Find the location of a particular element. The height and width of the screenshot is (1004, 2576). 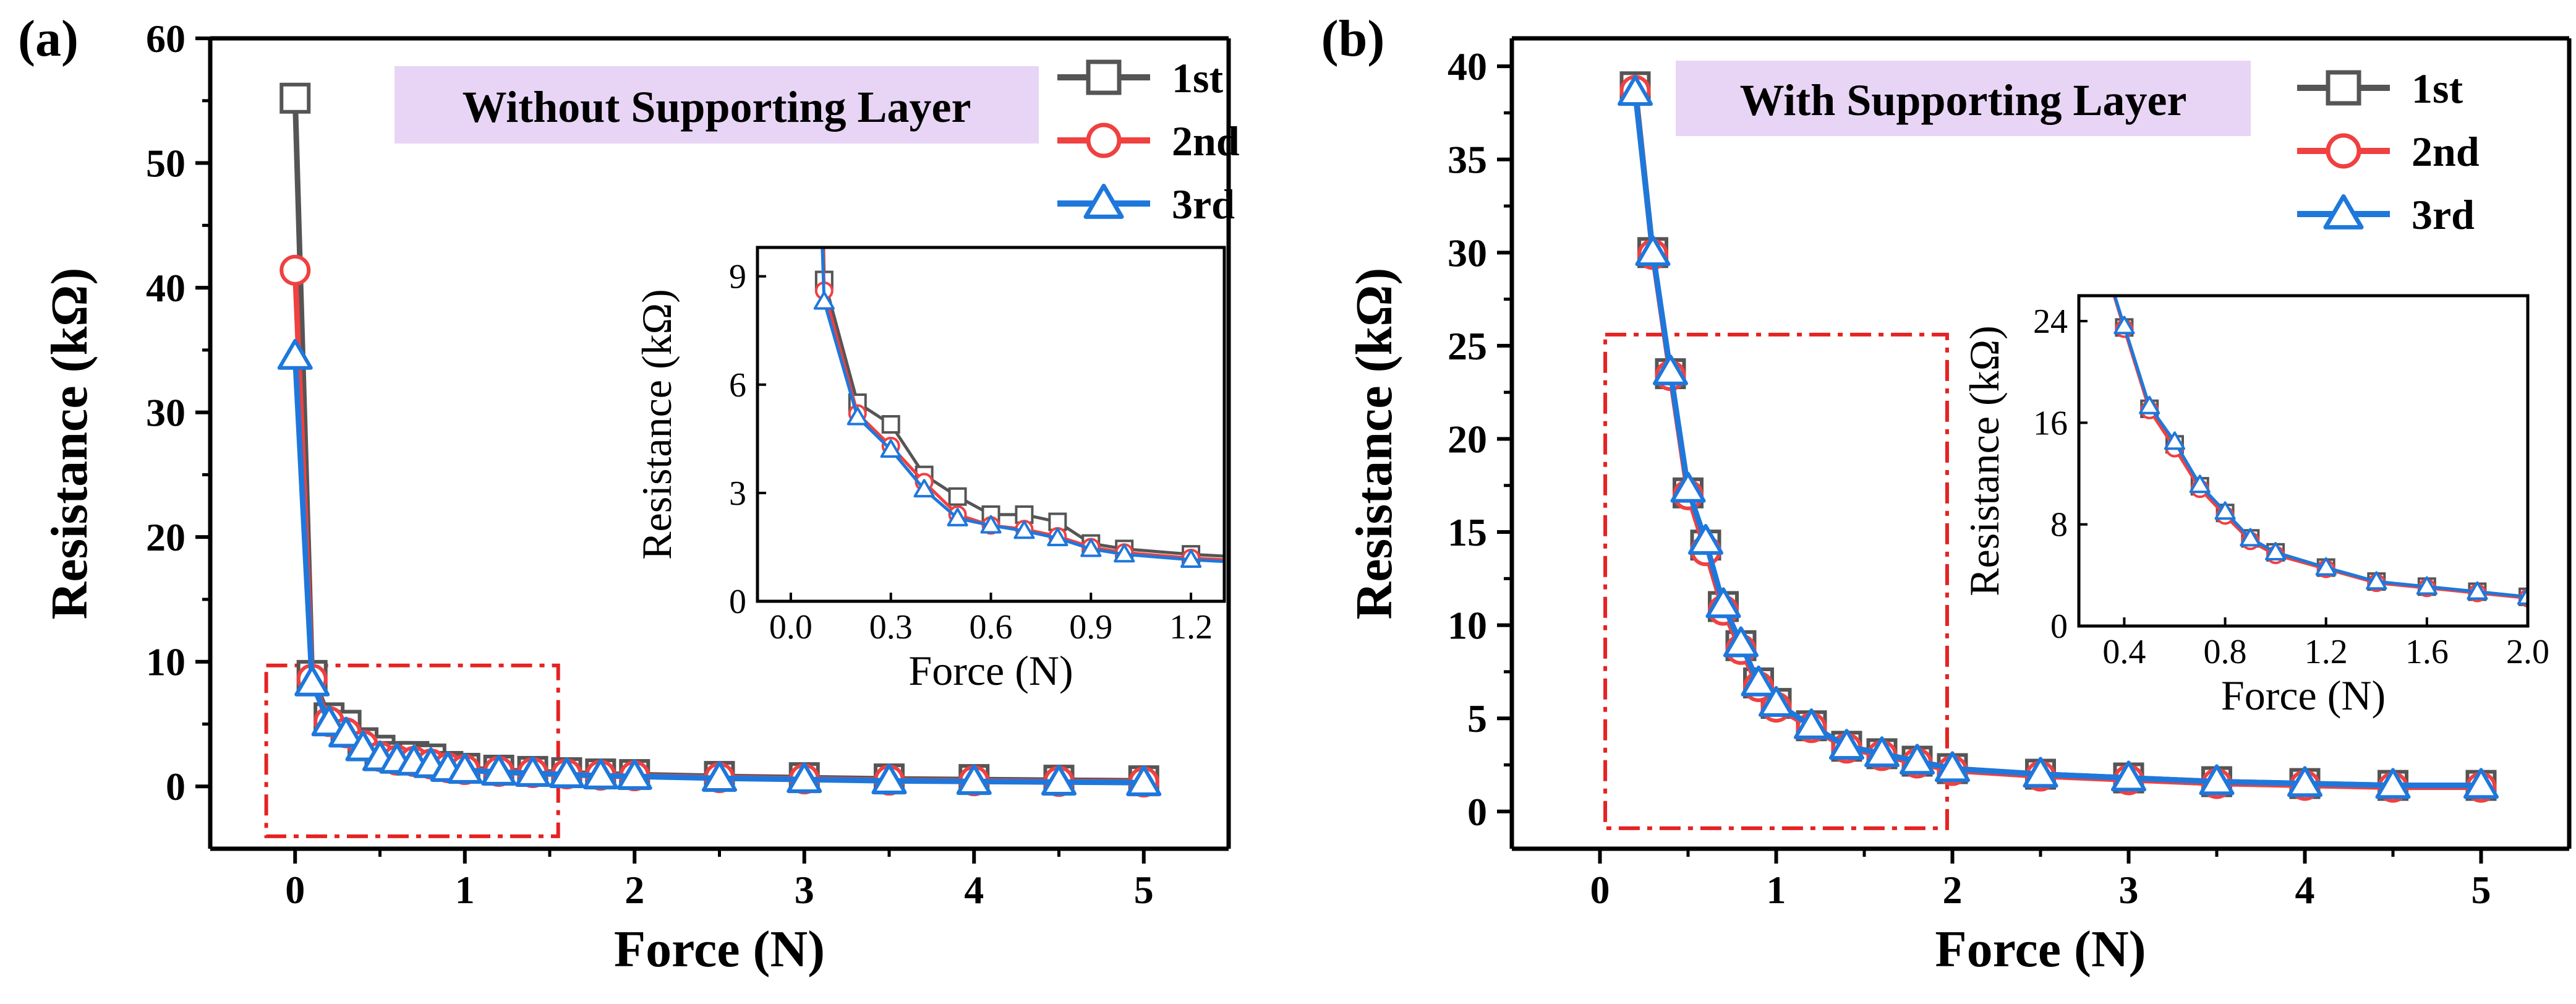

inset-data-point-1st is located at coordinates (890, 424).